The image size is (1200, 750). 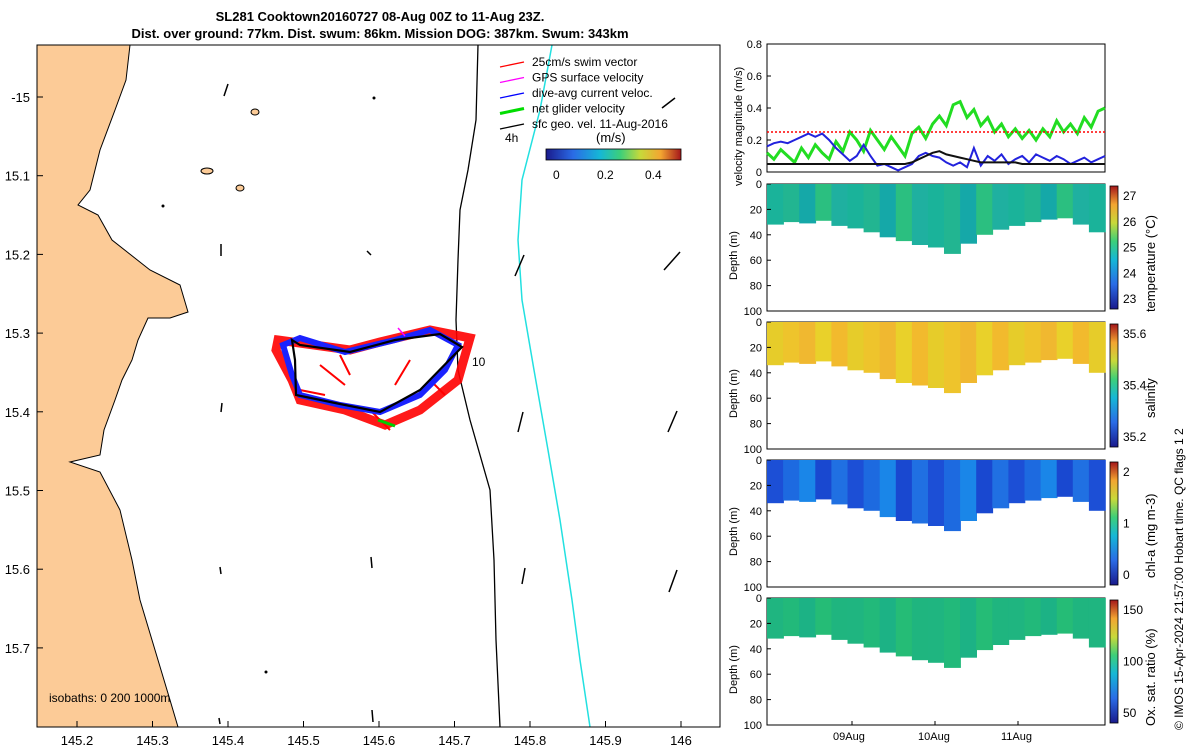 What do you see at coordinates (584, 62) in the screenshot?
I see `legend-entry: 25cm/s swim vector` at bounding box center [584, 62].